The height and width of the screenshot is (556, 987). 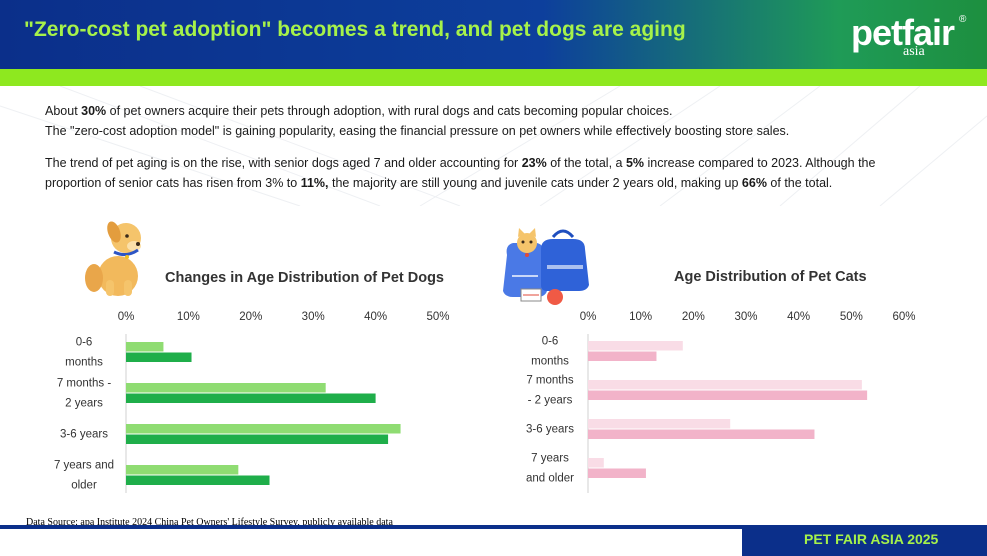 What do you see at coordinates (84, 363) in the screenshot?
I see `dog-category-label: months` at bounding box center [84, 363].